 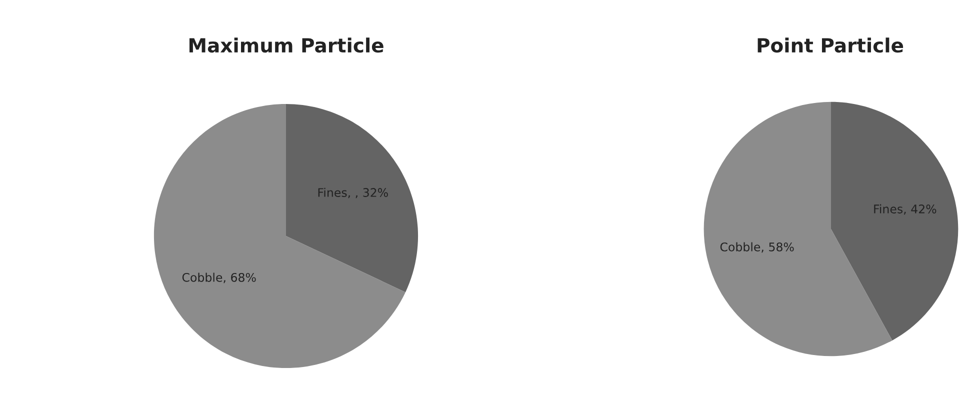 I want to click on slice-label: Cobble, 58%, so click(x=757, y=247).